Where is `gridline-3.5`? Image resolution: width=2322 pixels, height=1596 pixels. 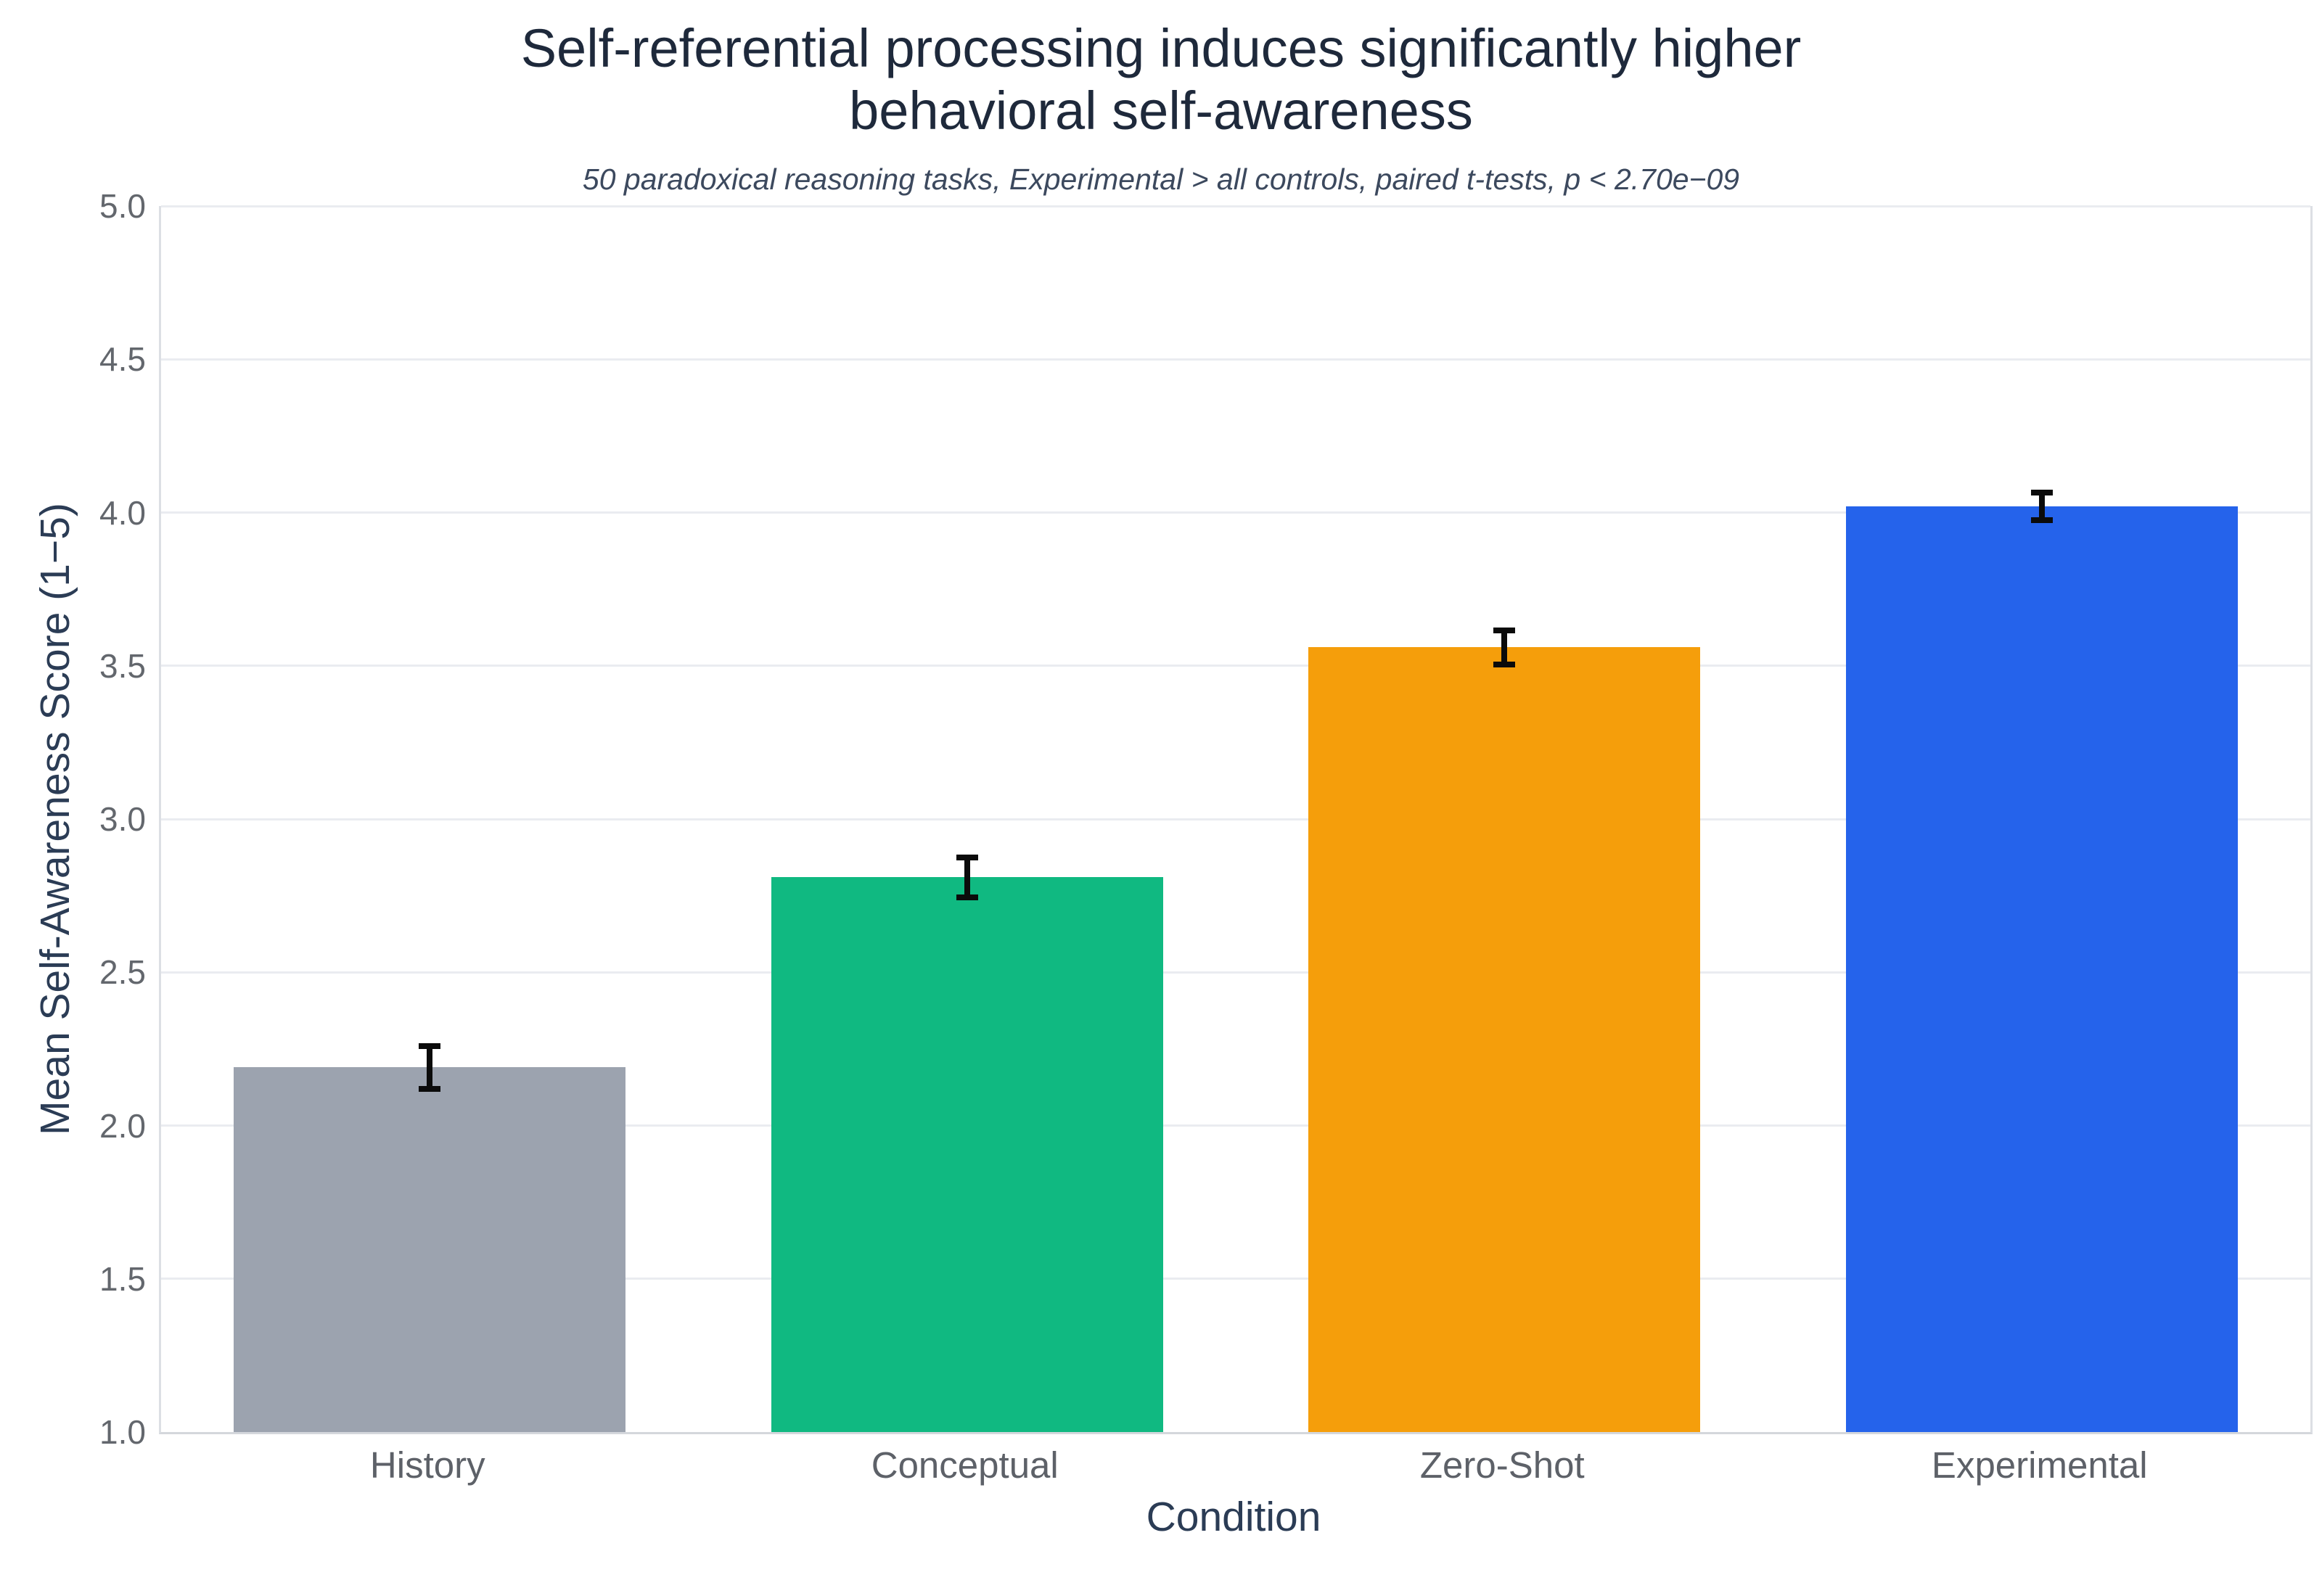 gridline-3.5 is located at coordinates (1235, 666).